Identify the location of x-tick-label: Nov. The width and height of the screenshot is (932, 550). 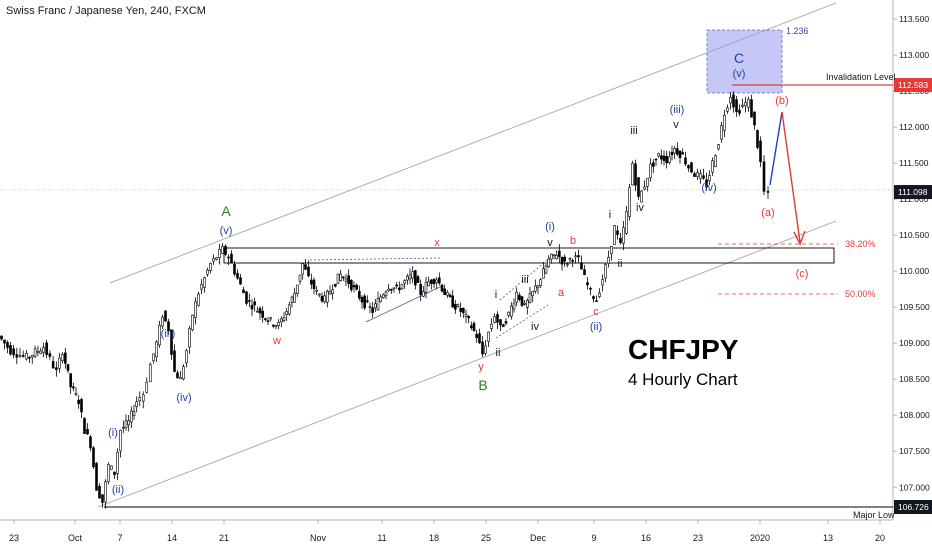
(318, 538).